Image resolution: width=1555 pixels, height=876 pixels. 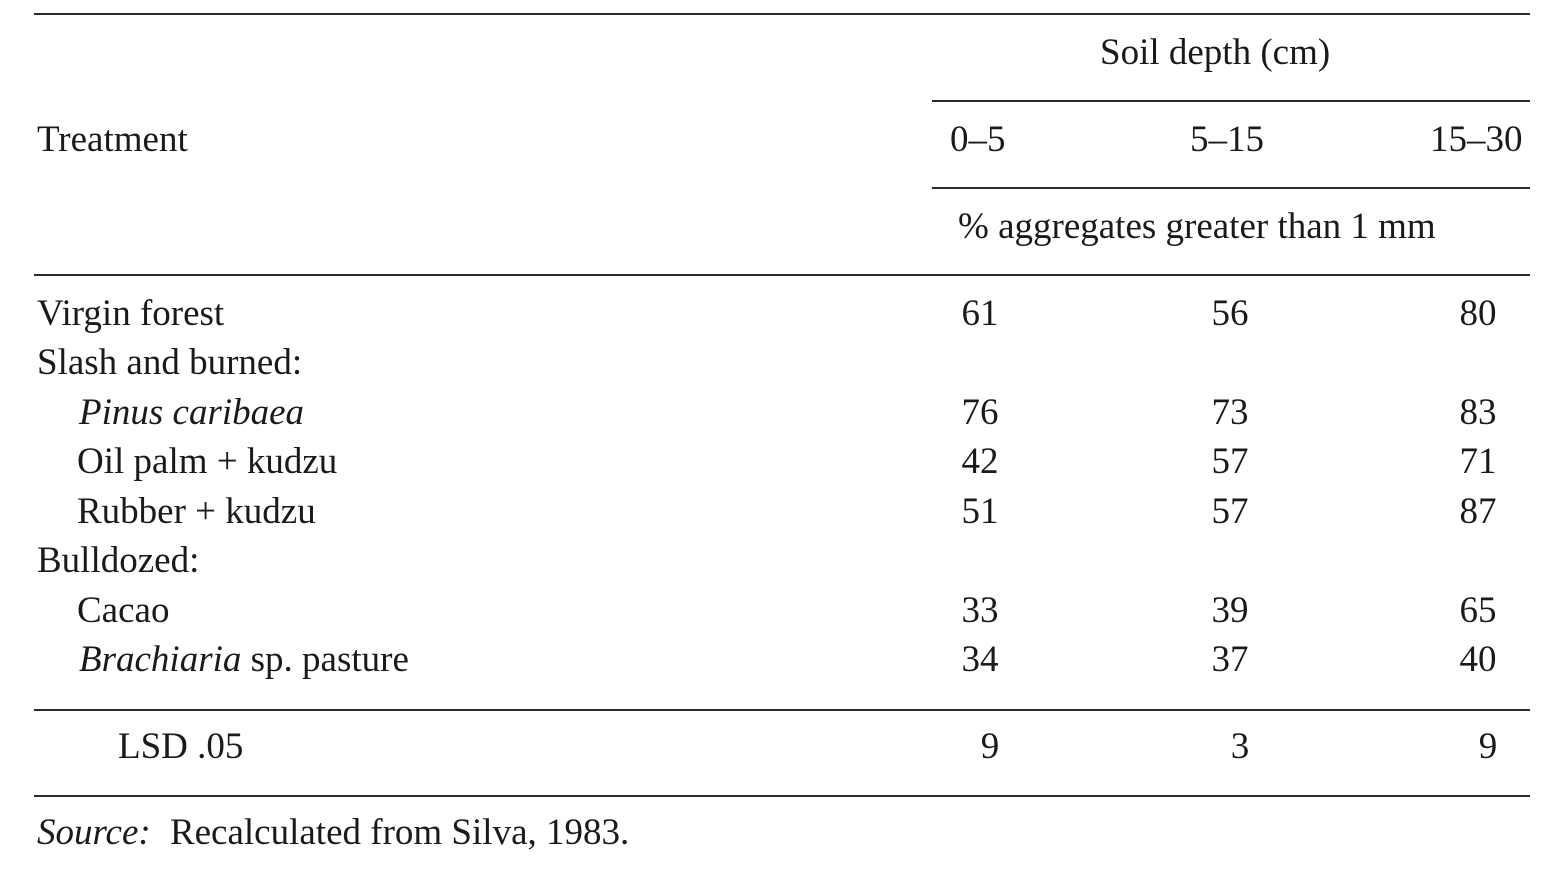 What do you see at coordinates (192, 412) in the screenshot?
I see `row-label: Pinus caribaea` at bounding box center [192, 412].